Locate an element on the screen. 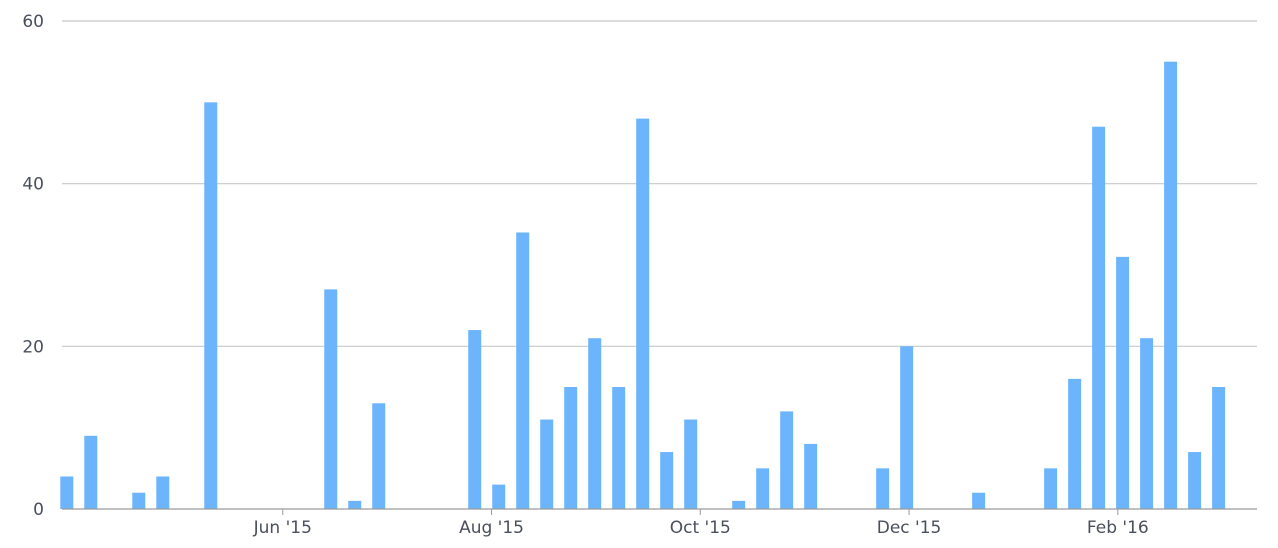 Image resolution: width=1278 pixels, height=548 pixels. x-tick-label: Oct '15 is located at coordinates (700, 528).